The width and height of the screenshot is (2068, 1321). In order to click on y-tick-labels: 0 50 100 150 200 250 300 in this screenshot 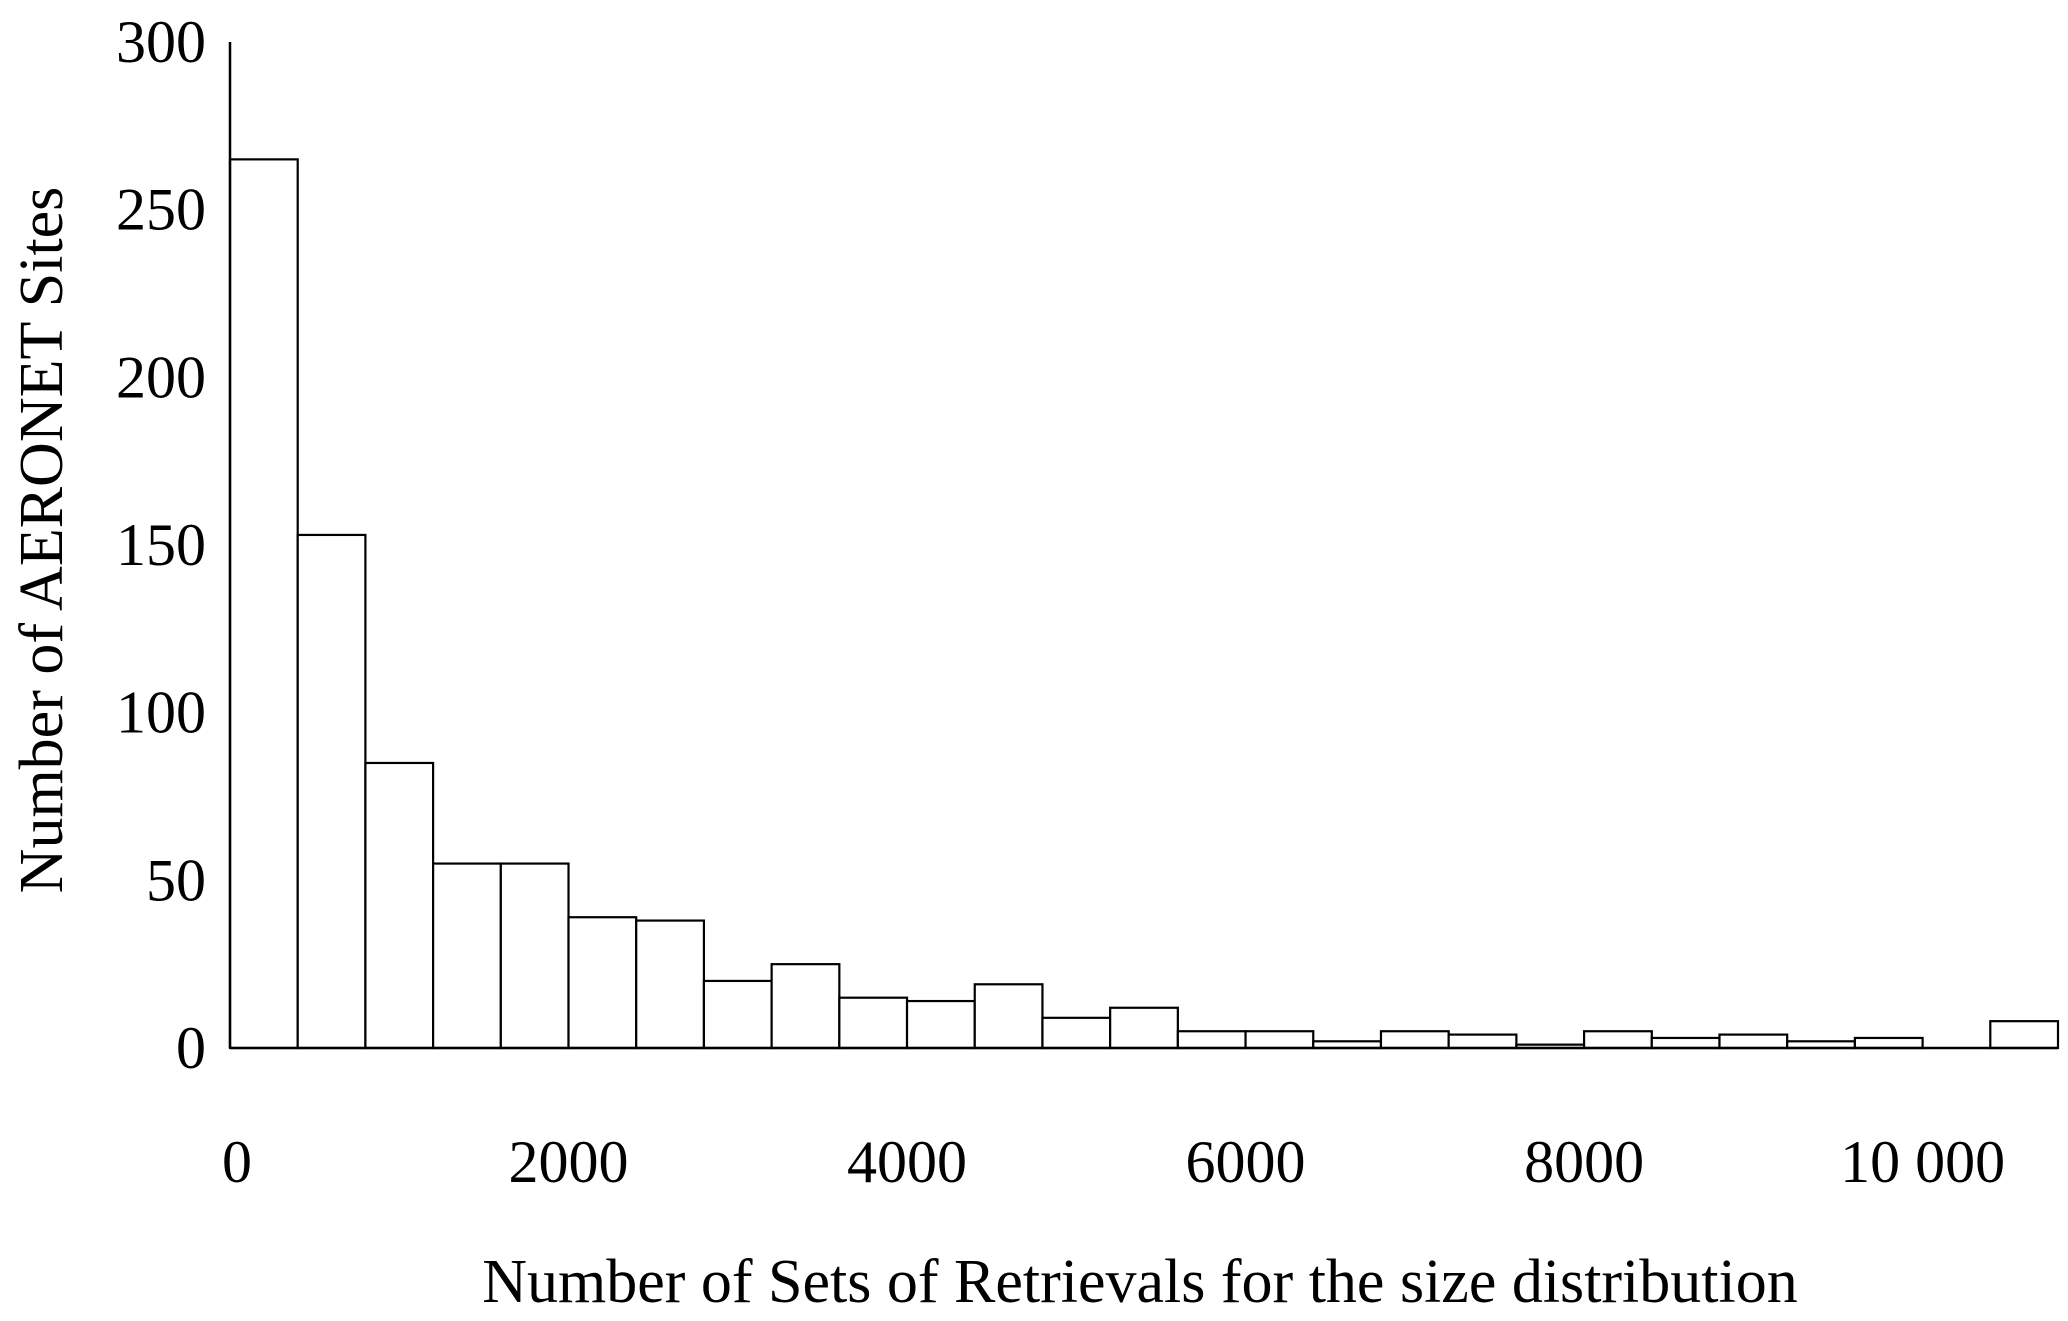, I will do `click(161, 545)`.